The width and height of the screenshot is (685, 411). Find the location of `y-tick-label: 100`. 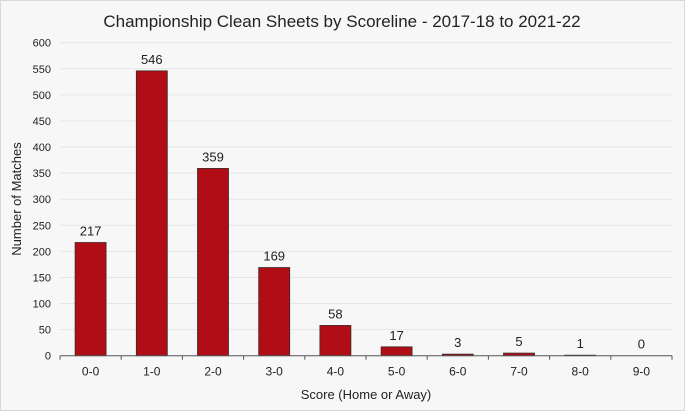

y-tick-label: 100 is located at coordinates (42, 305).